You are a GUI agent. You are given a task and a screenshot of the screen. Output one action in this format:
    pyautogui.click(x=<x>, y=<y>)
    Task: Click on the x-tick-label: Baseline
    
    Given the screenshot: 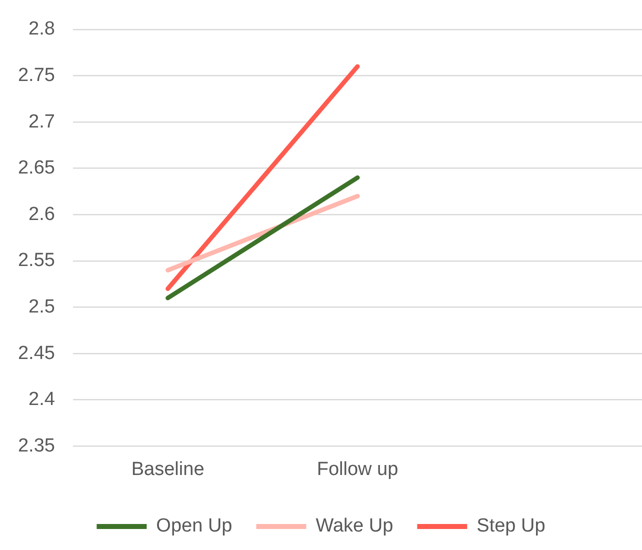 What is the action you would take?
    pyautogui.click(x=167, y=469)
    